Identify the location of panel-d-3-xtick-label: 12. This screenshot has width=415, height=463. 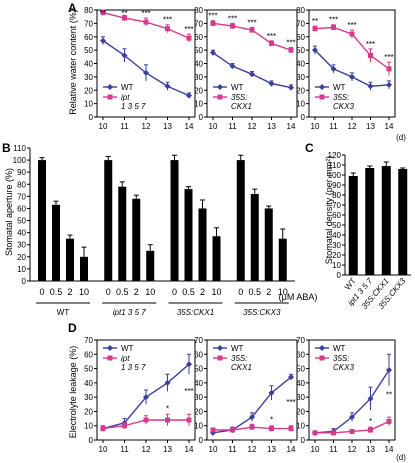
(352, 449).